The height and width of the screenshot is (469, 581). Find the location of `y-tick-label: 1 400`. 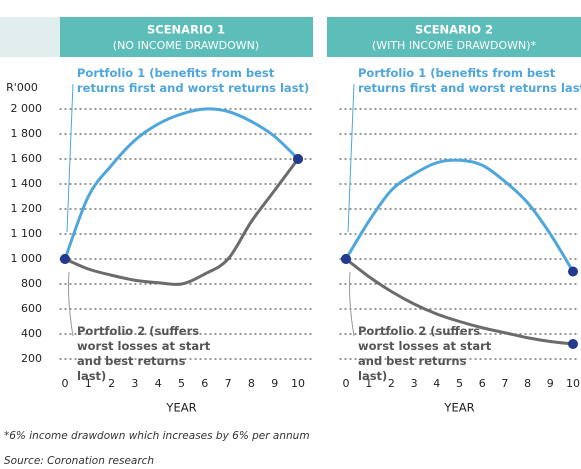

y-tick-label: 1 400 is located at coordinates (27, 183).